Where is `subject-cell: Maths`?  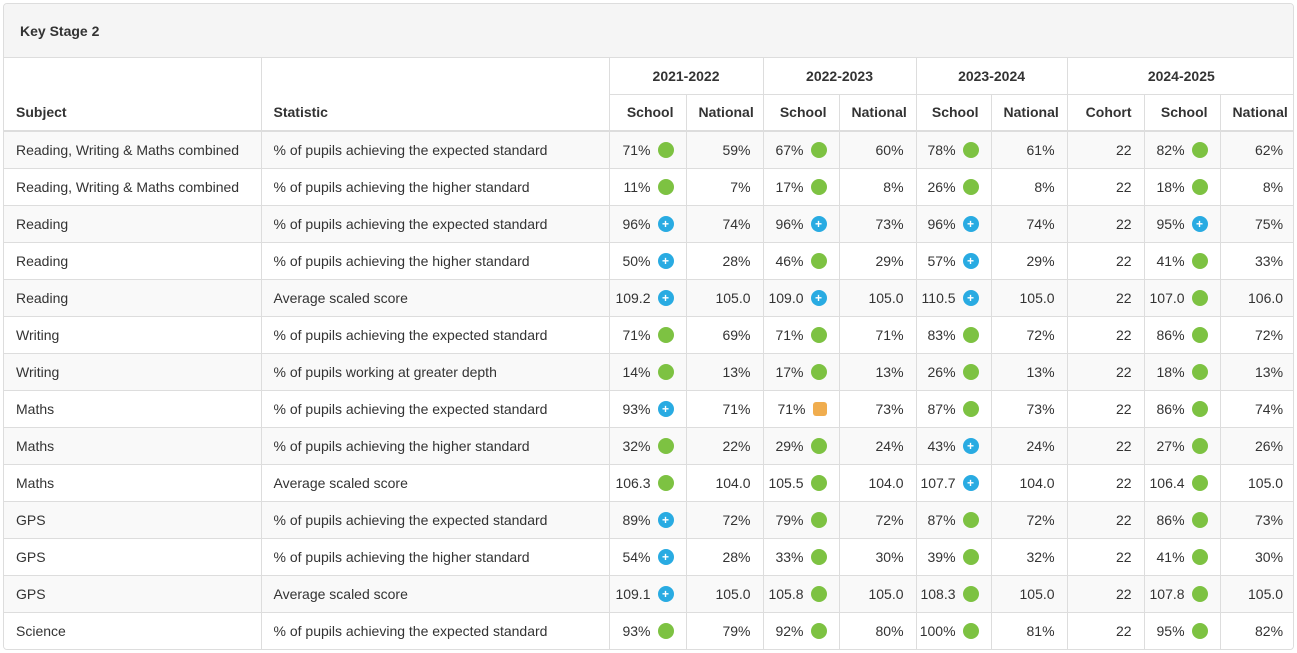 subject-cell: Maths is located at coordinates (133, 408).